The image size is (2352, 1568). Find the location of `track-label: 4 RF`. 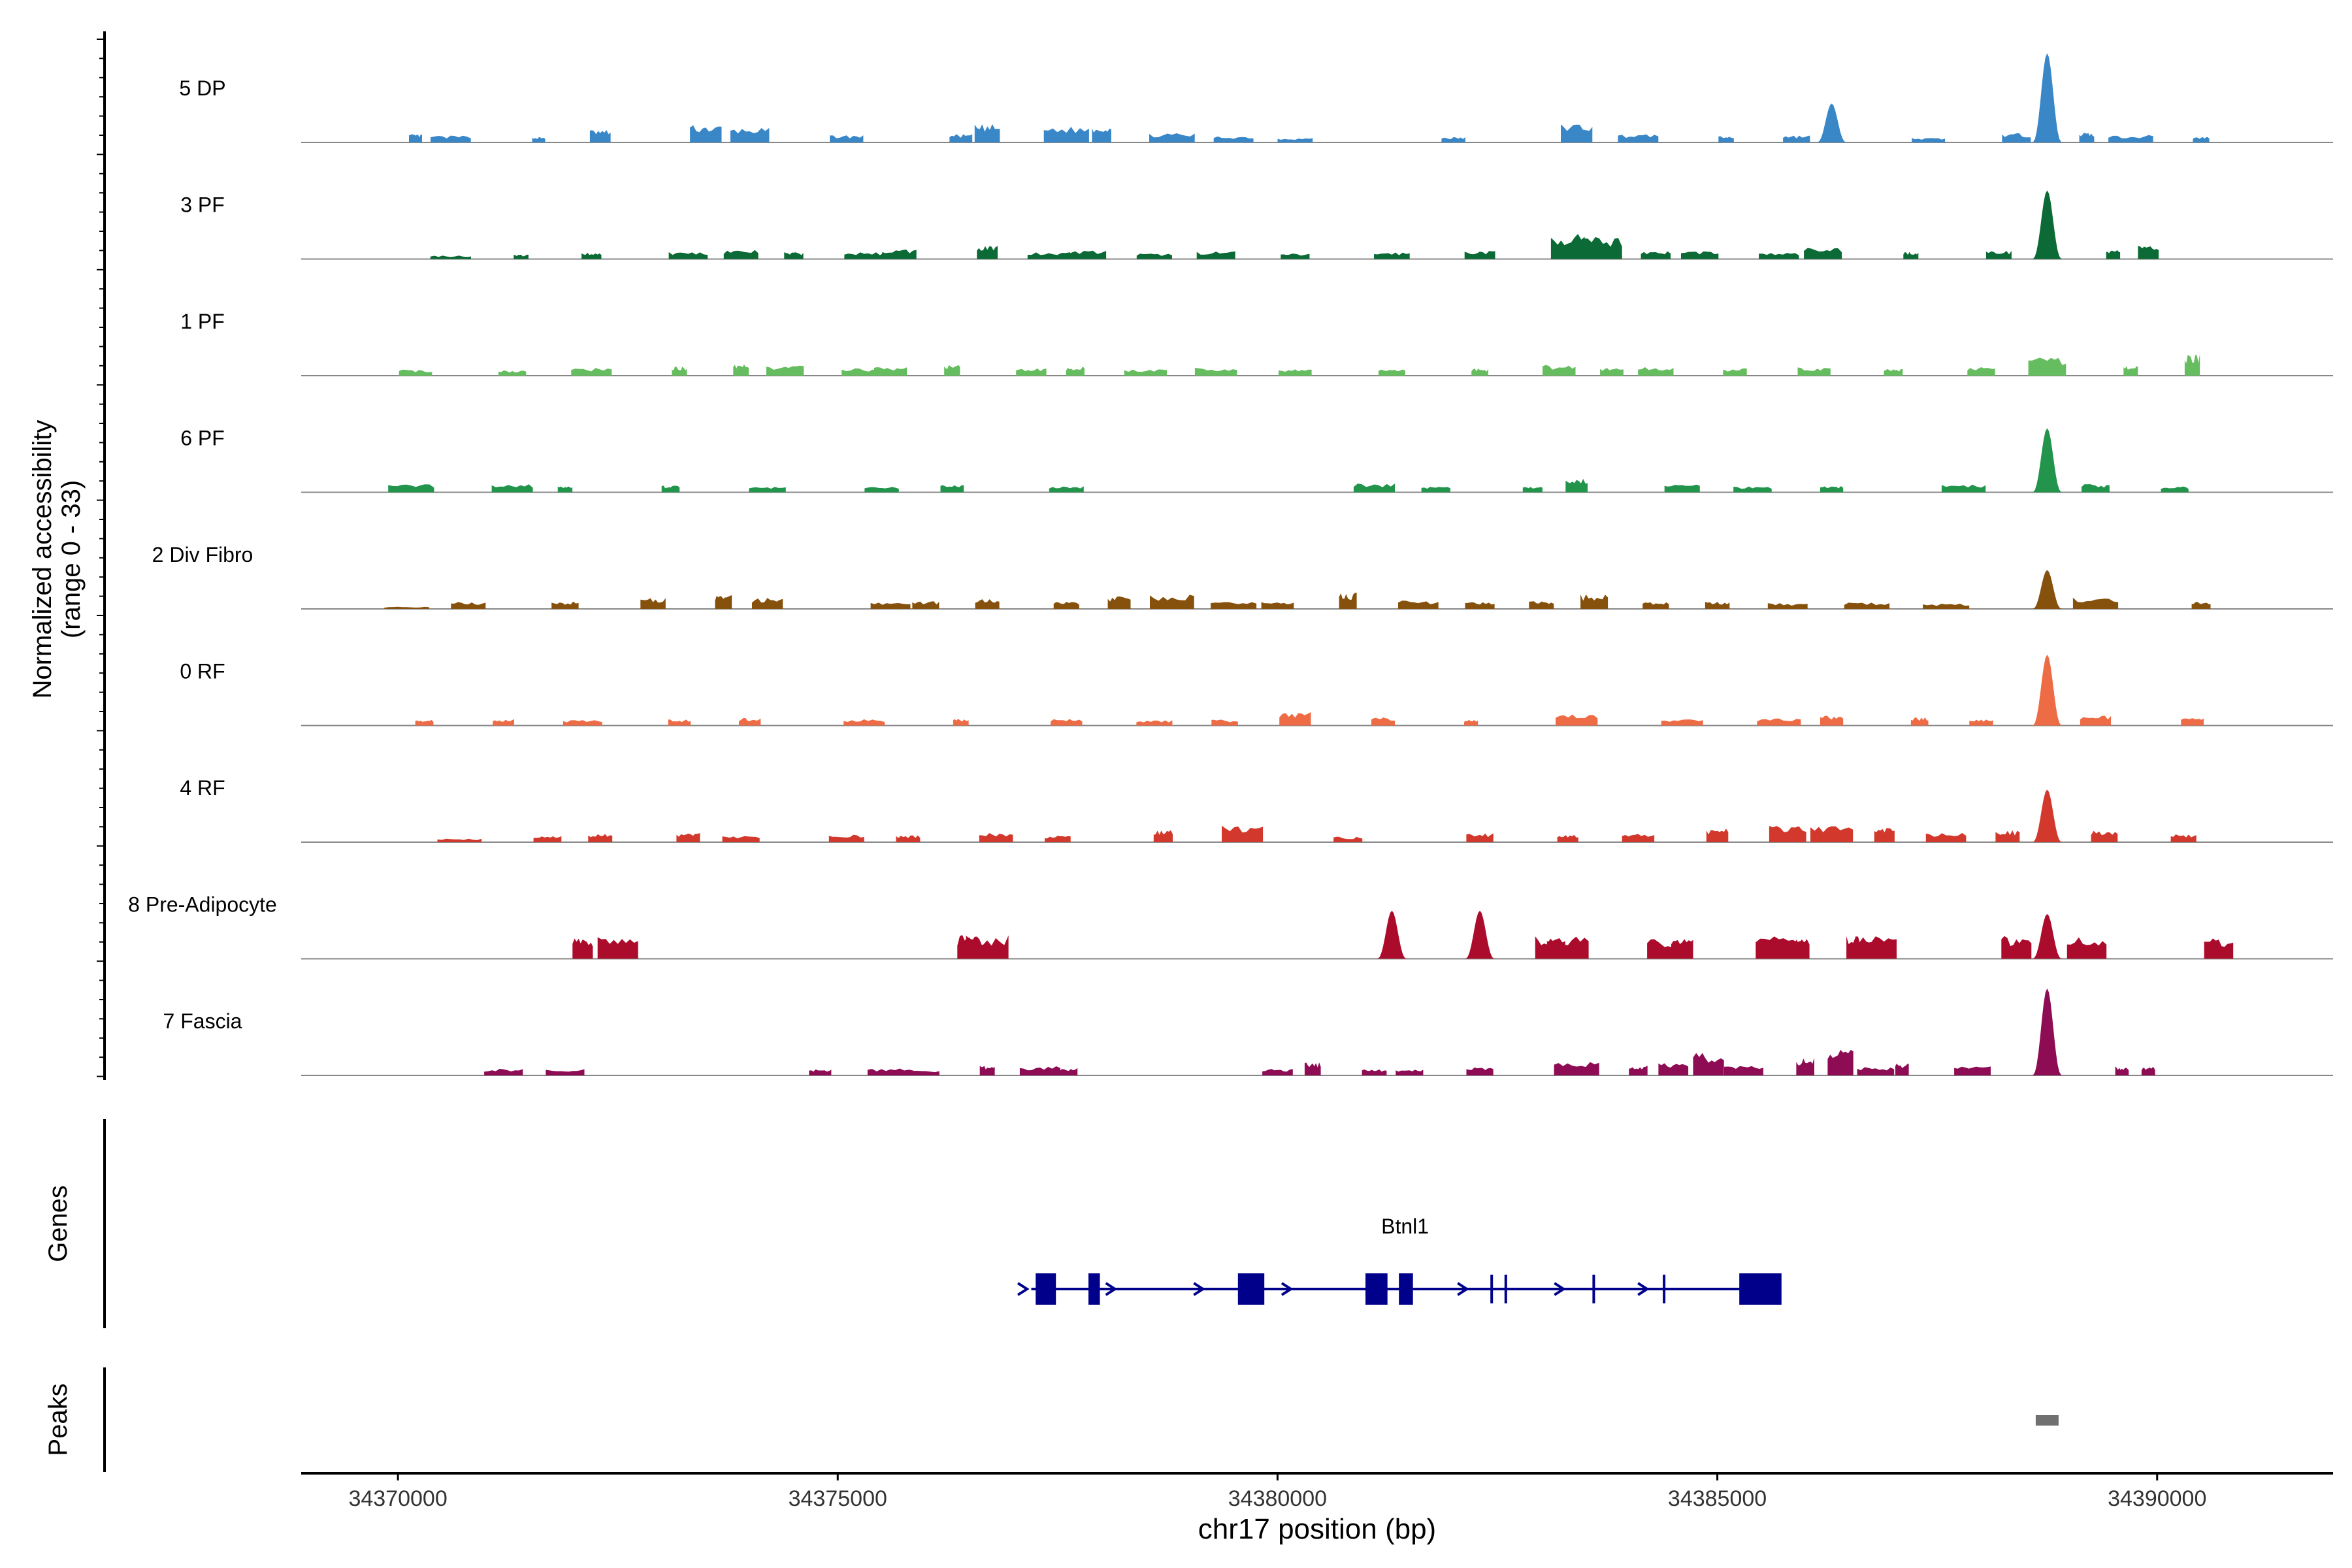

track-label: 4 RF is located at coordinates (202, 788).